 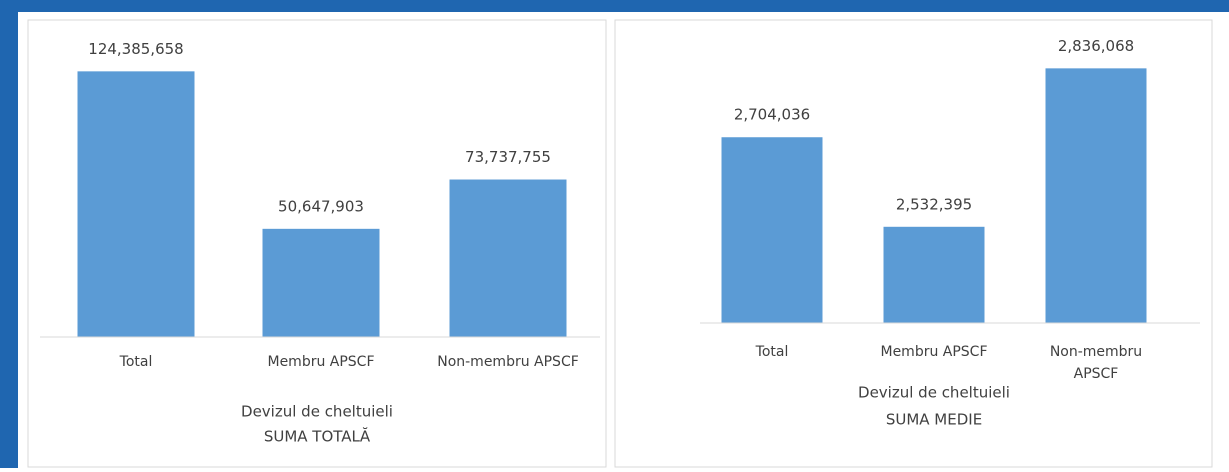 I want to click on chart-title: SUMA TOTALĂ, so click(x=317, y=436).